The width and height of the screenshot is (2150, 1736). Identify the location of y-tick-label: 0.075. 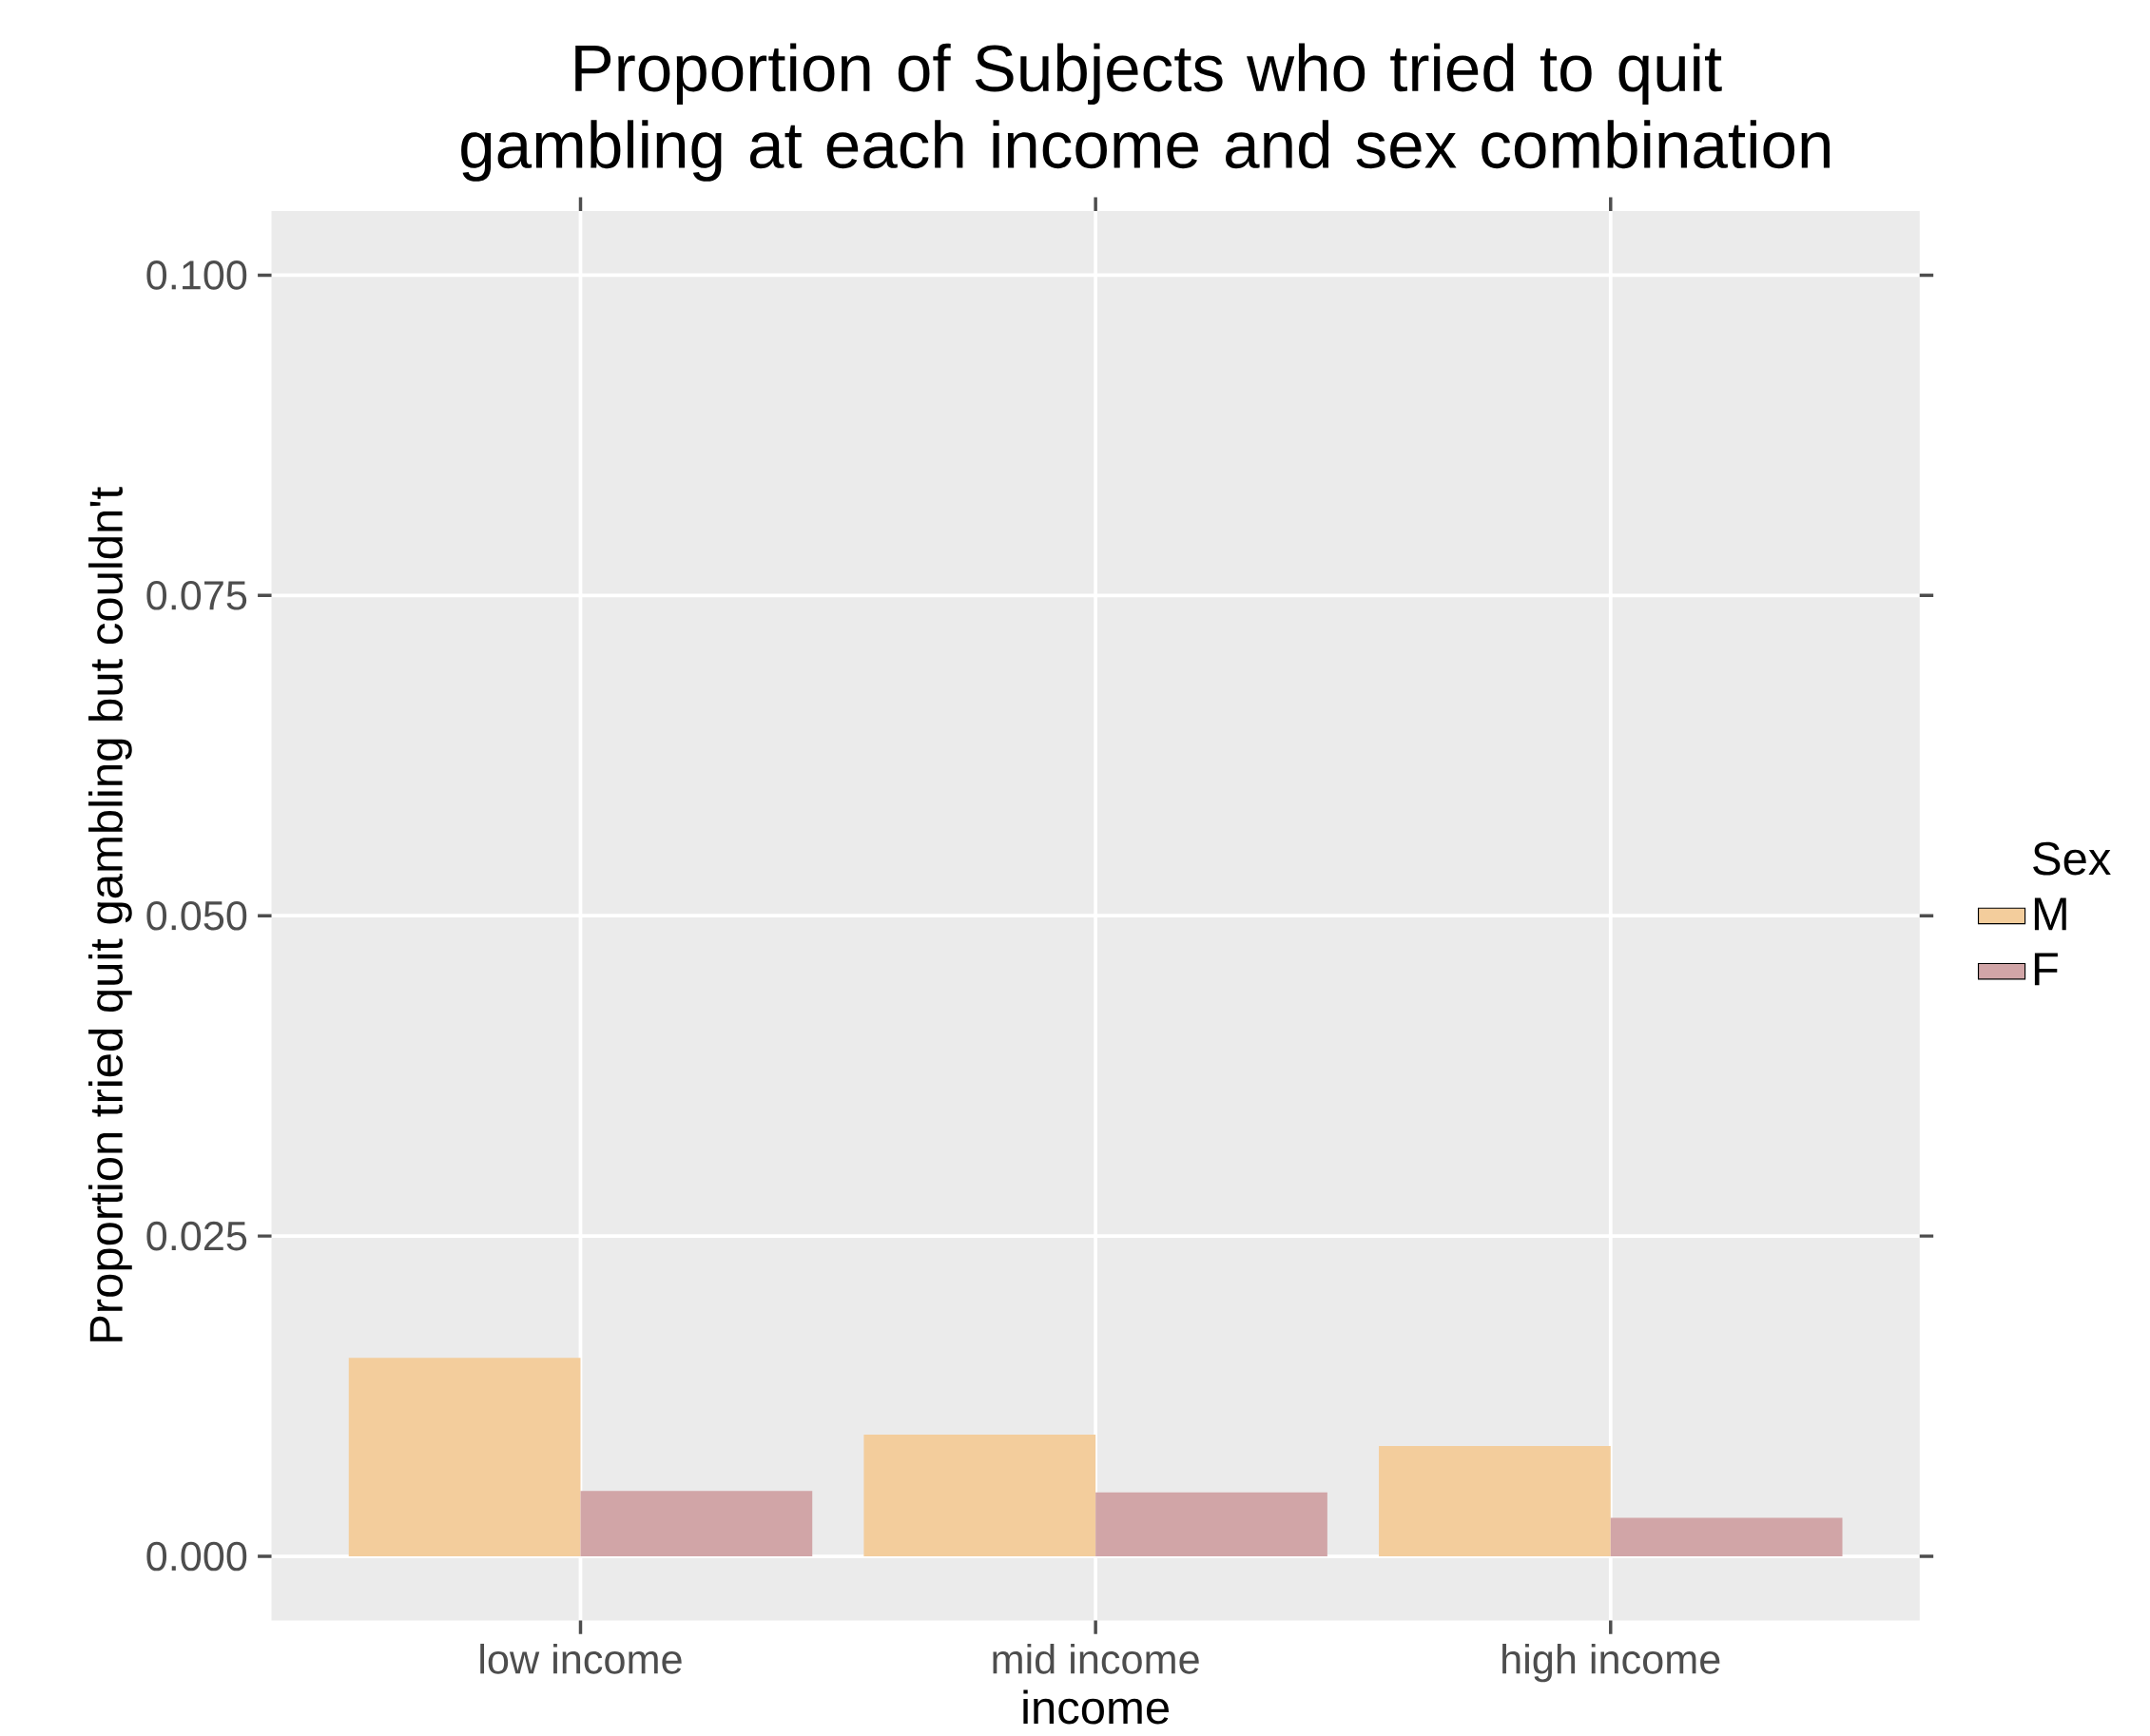
(197, 596).